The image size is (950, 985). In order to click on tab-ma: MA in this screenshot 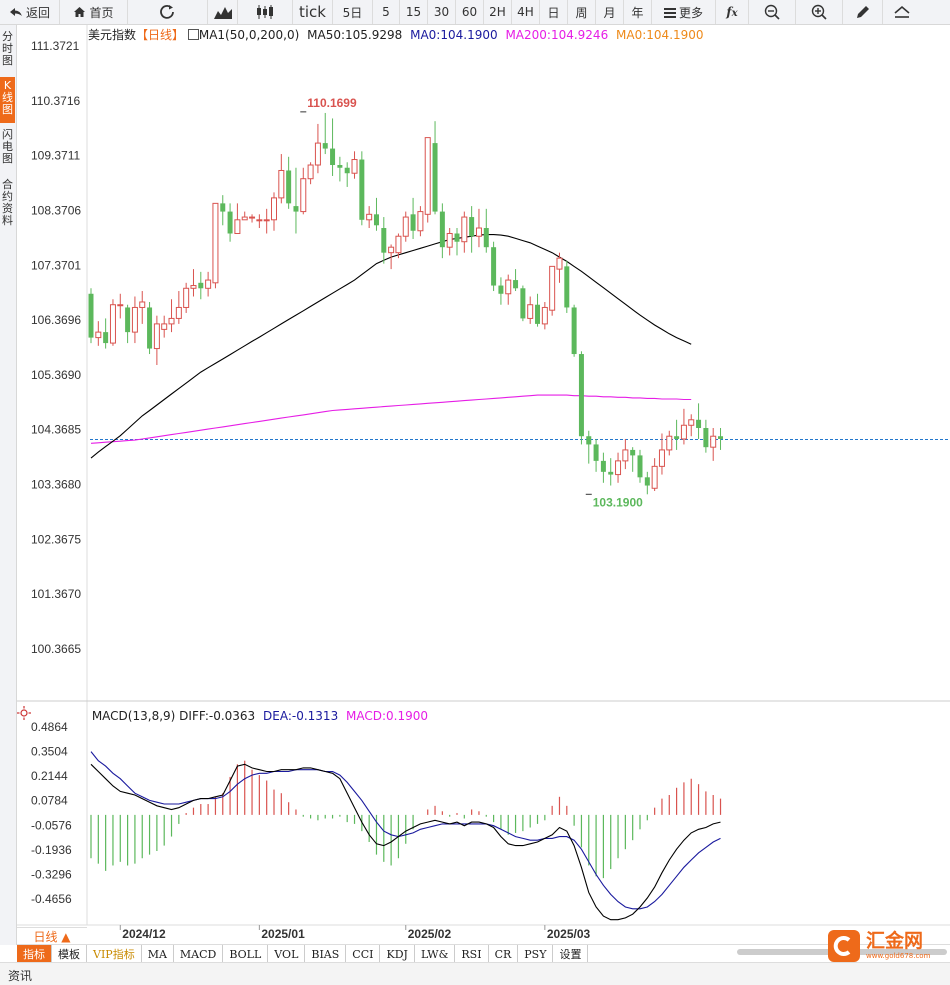, I will do `click(158, 954)`.